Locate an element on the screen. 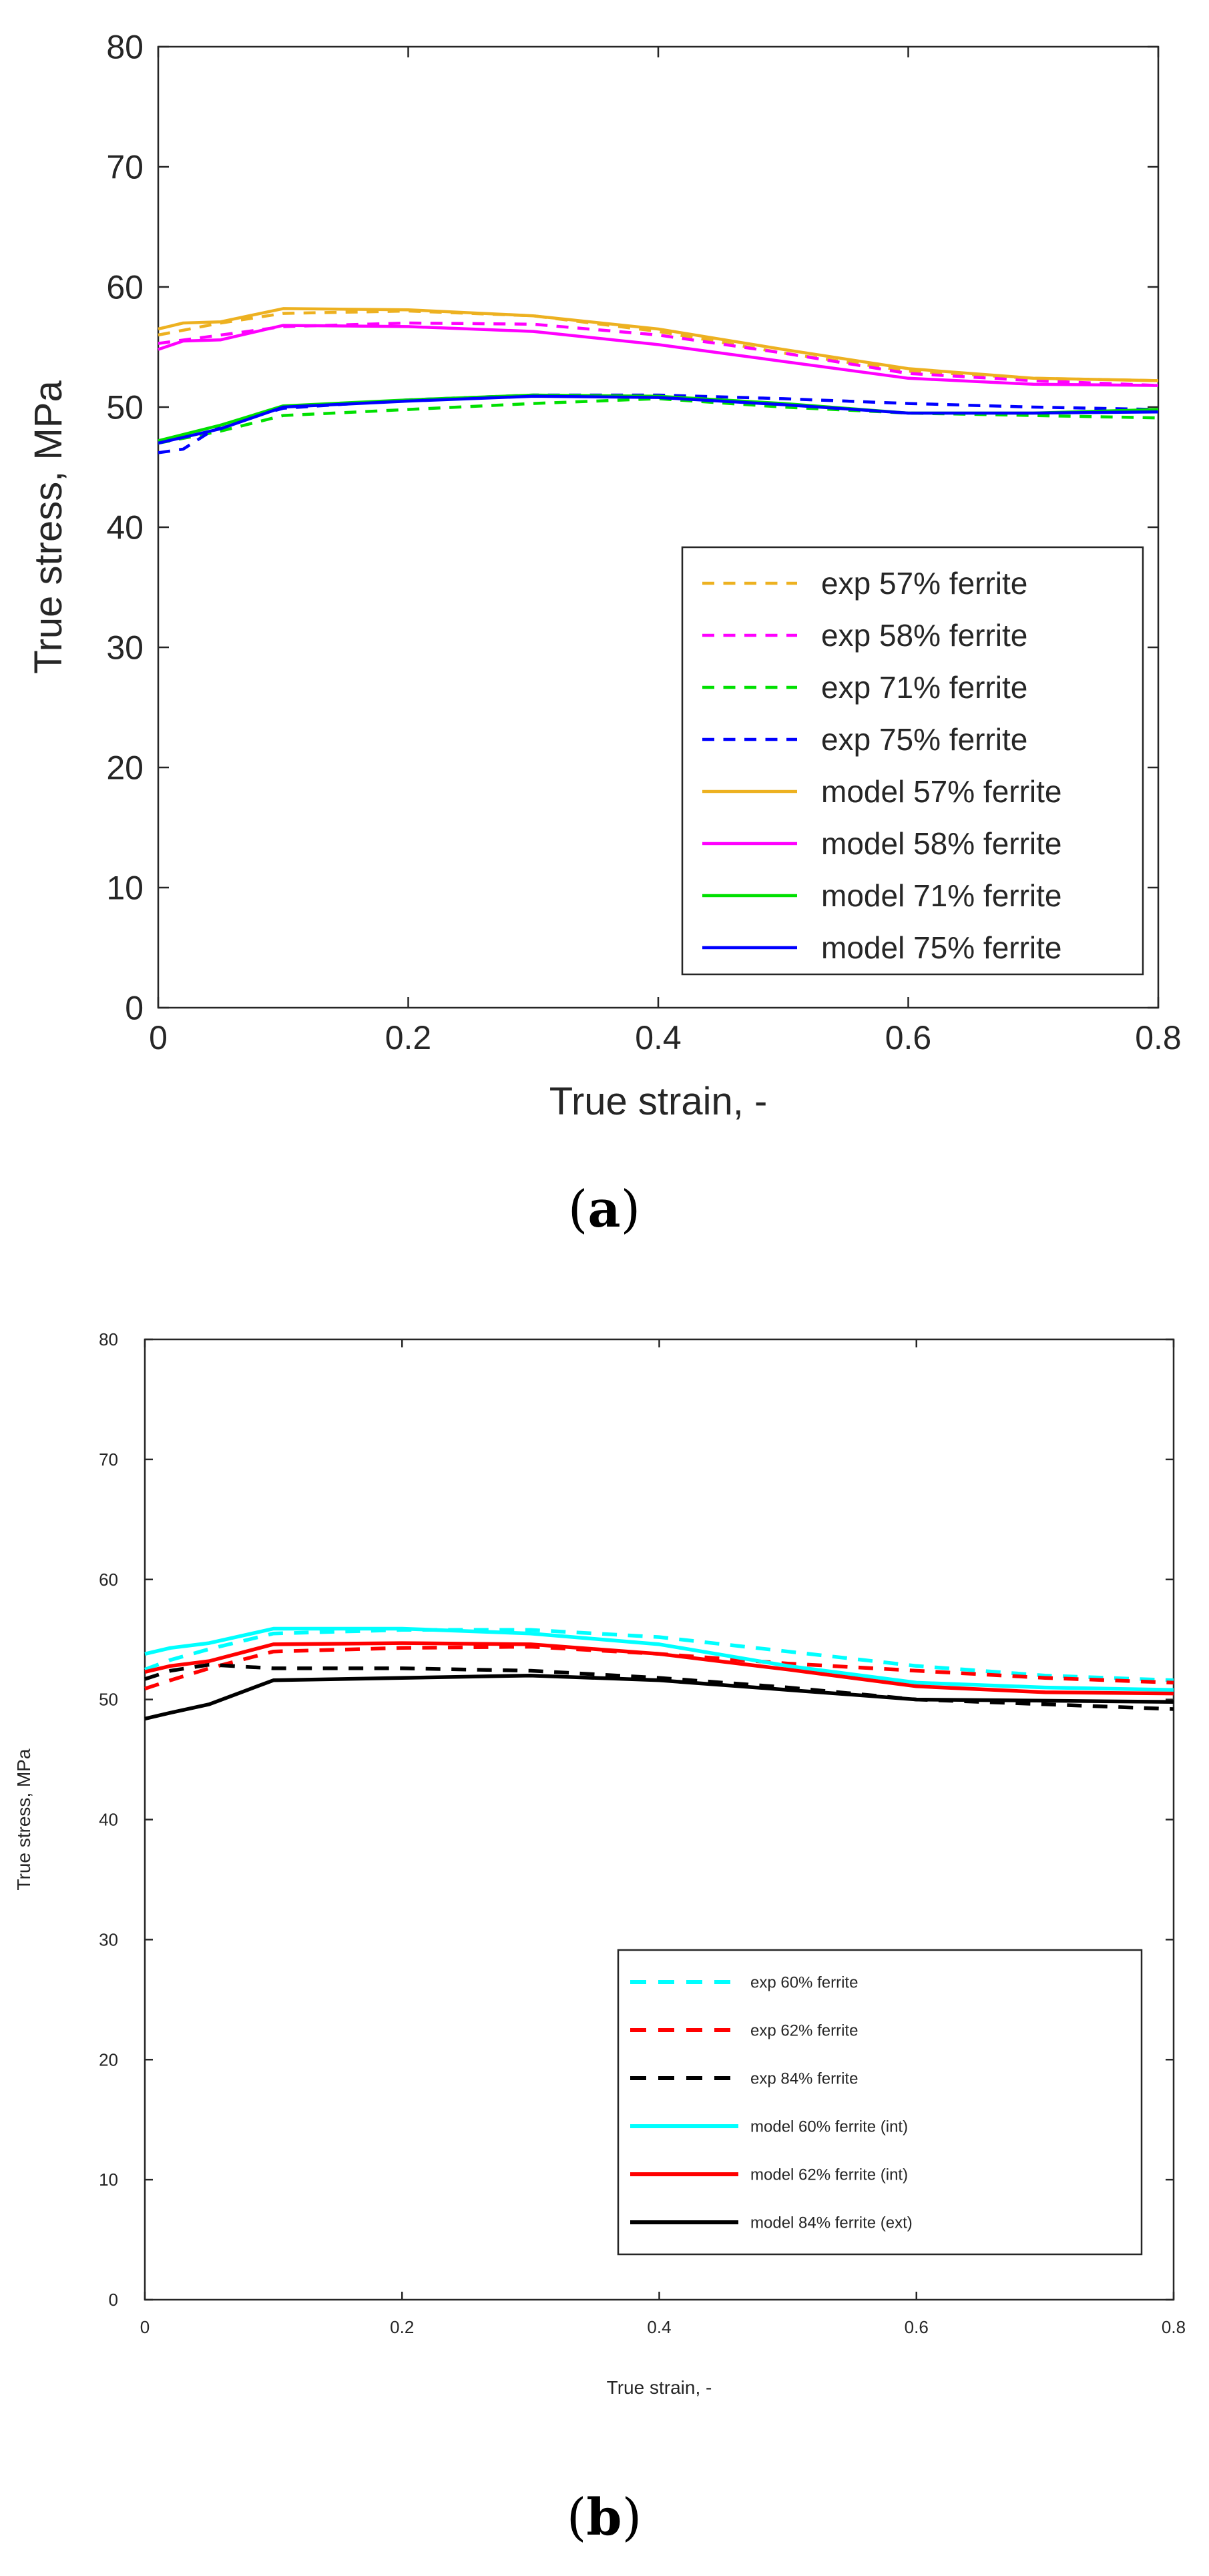  legend-entry-label: exp 57% ferrite is located at coordinates (924, 583).